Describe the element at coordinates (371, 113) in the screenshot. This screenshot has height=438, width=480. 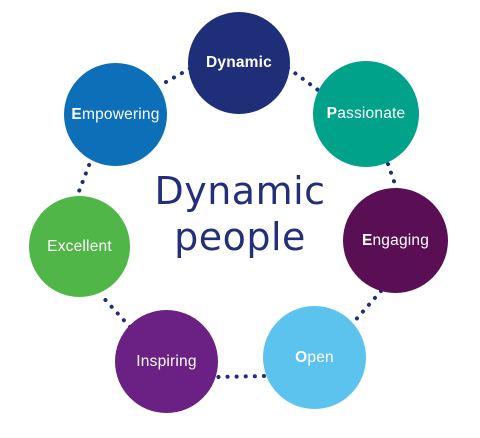
I see `node-passionate-rest: assionate` at that location.